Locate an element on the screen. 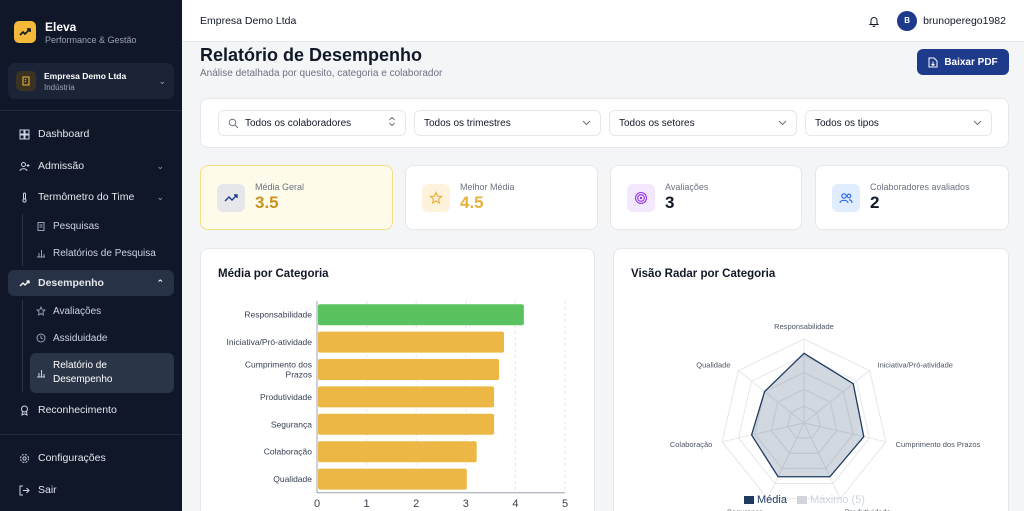  collaborator-filter-value: Todos os colaboradores is located at coordinates (298, 123).